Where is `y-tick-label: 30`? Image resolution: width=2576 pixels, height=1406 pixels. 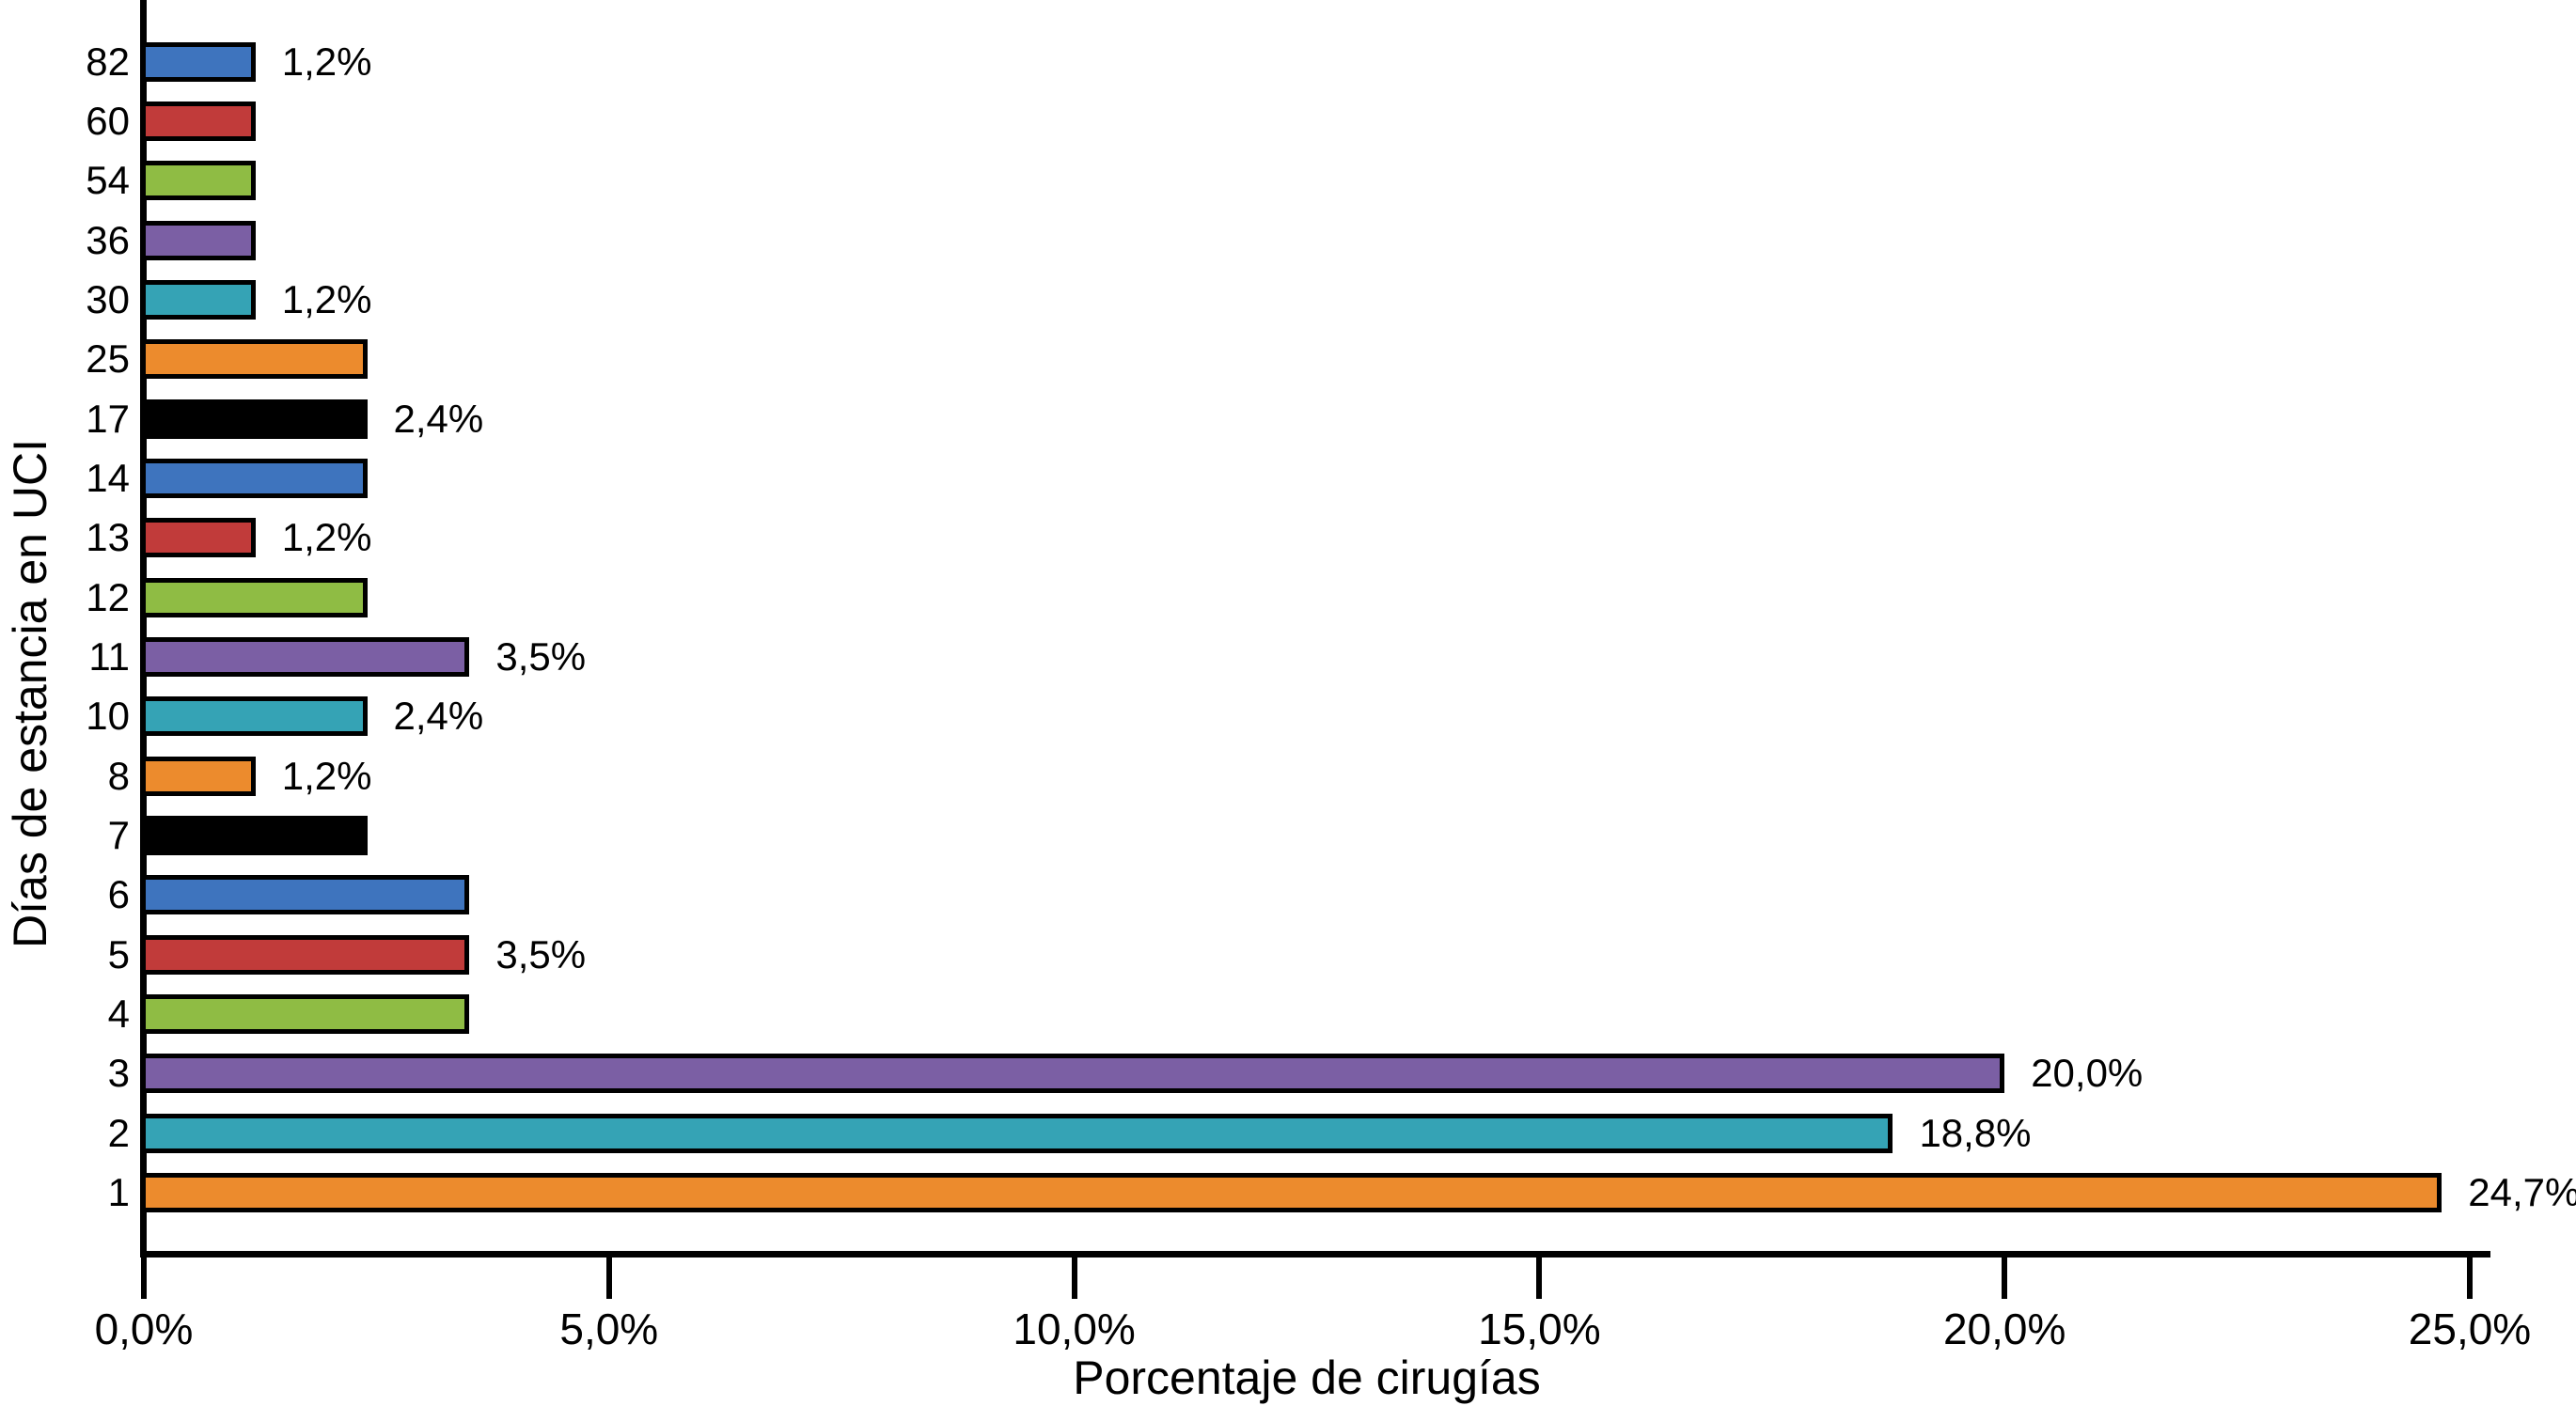 y-tick-label: 30 is located at coordinates (108, 298).